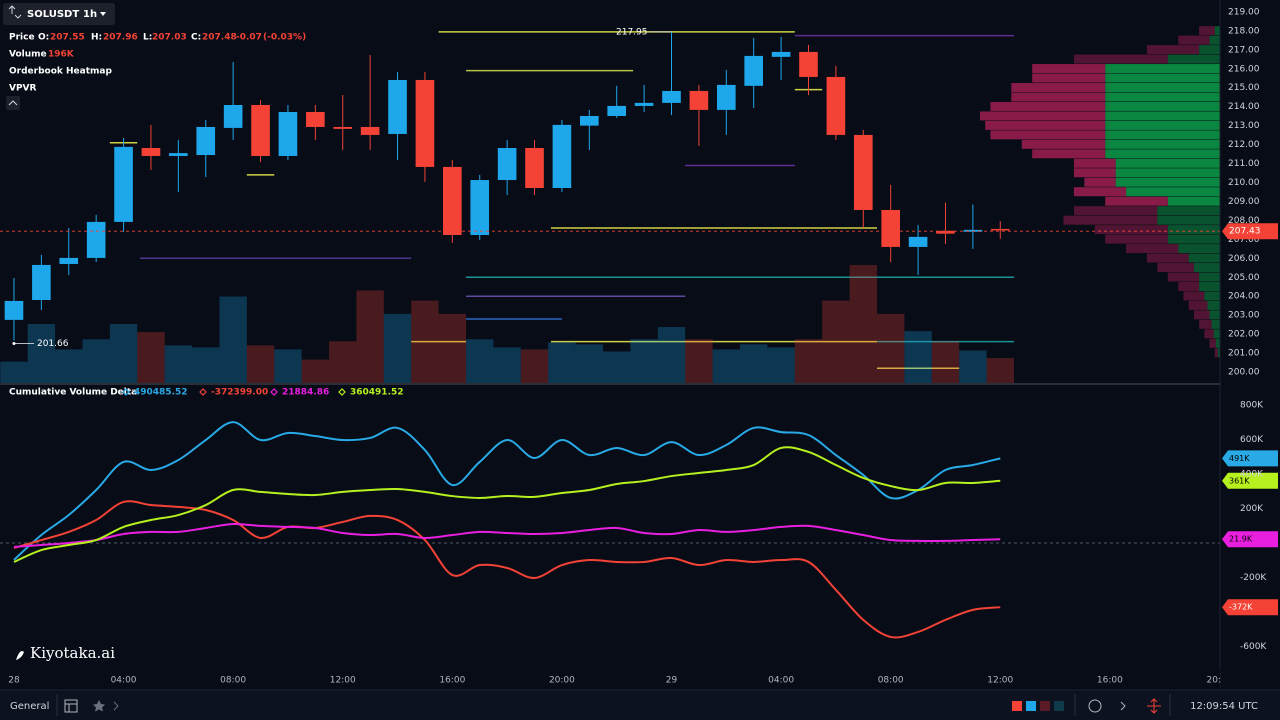 Image resolution: width=1280 pixels, height=720 pixels. What do you see at coordinates (99, 706) in the screenshot?
I see `favorite-icon` at bounding box center [99, 706].